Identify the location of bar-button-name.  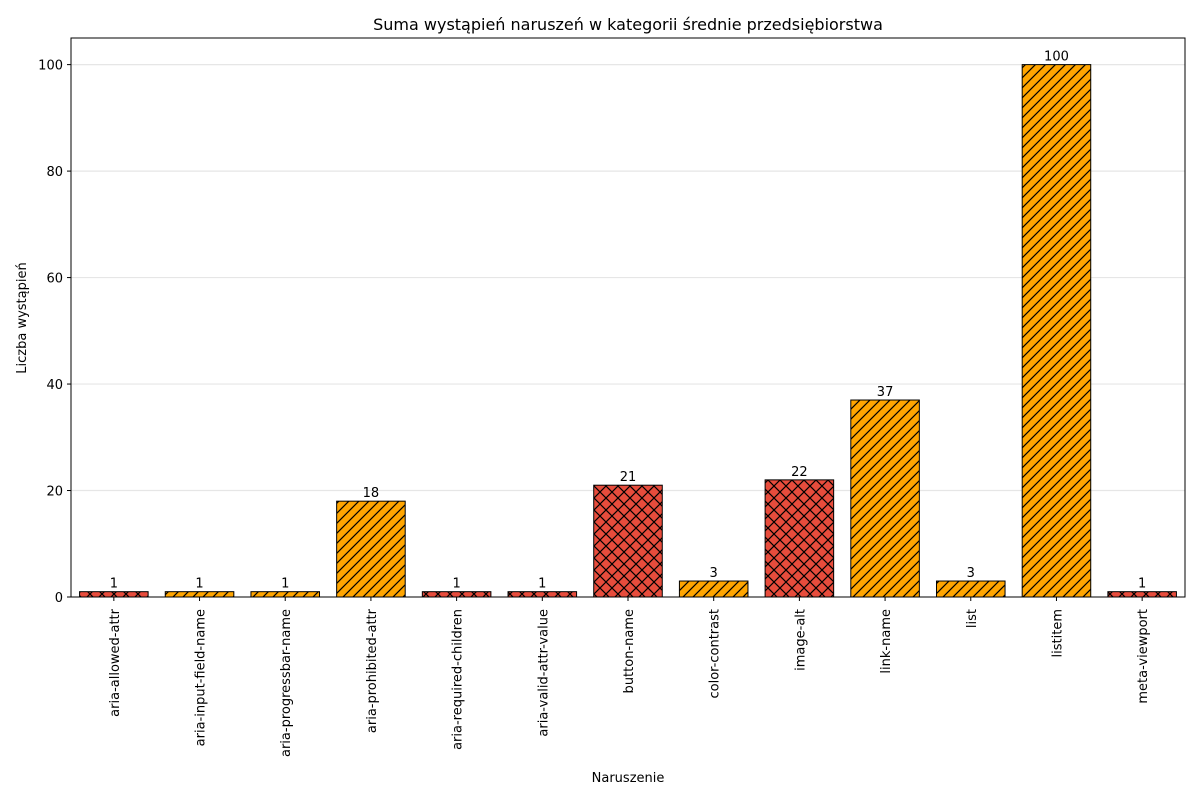
(628, 541).